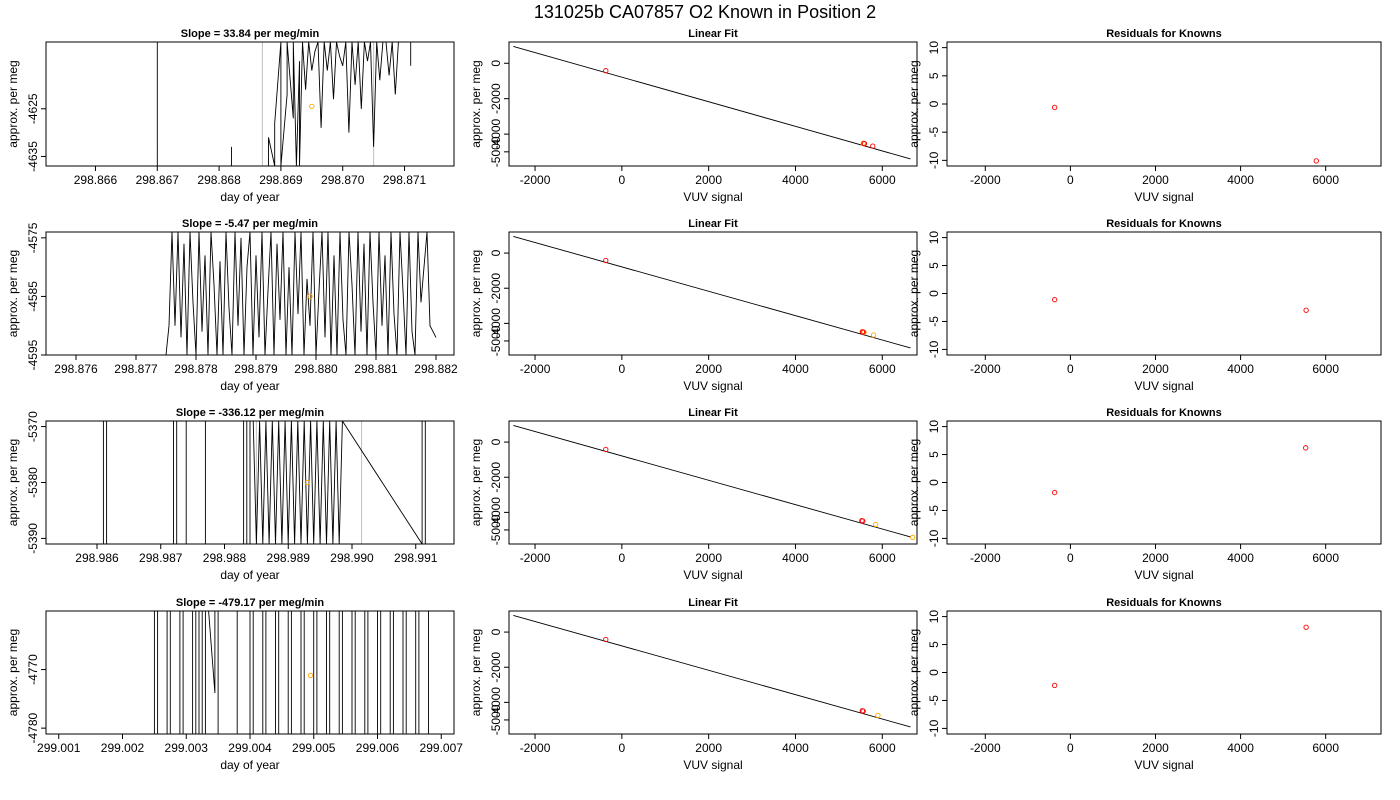 This screenshot has width=1400, height=800. Describe the element at coordinates (914, 103) in the screenshot. I see `panel-1-3-ylabel: approx. per meg` at that location.